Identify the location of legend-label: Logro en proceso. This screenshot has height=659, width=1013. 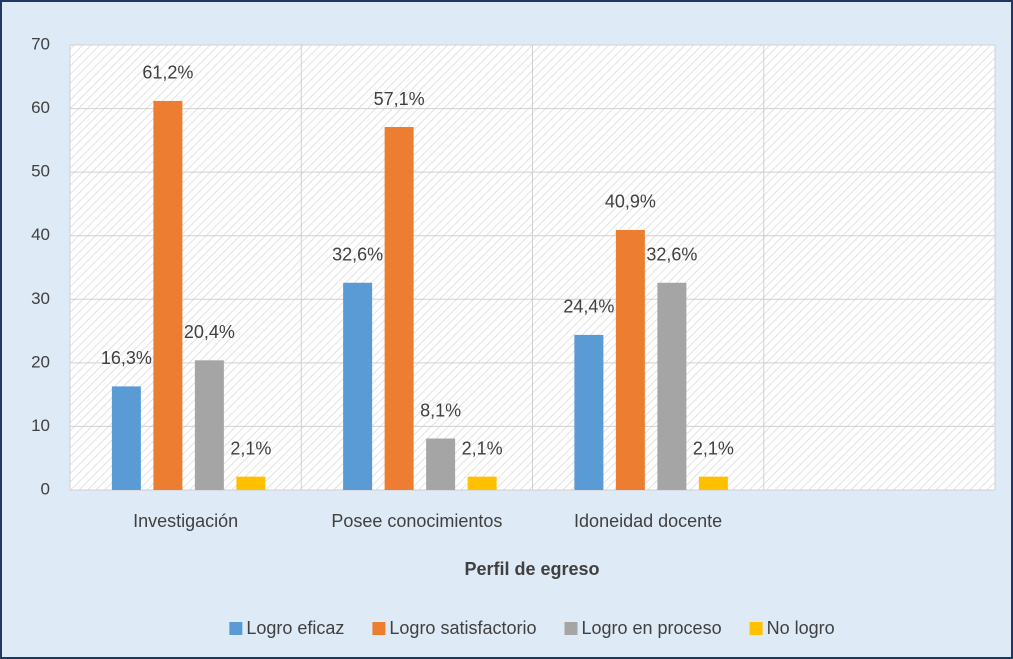
(651, 628).